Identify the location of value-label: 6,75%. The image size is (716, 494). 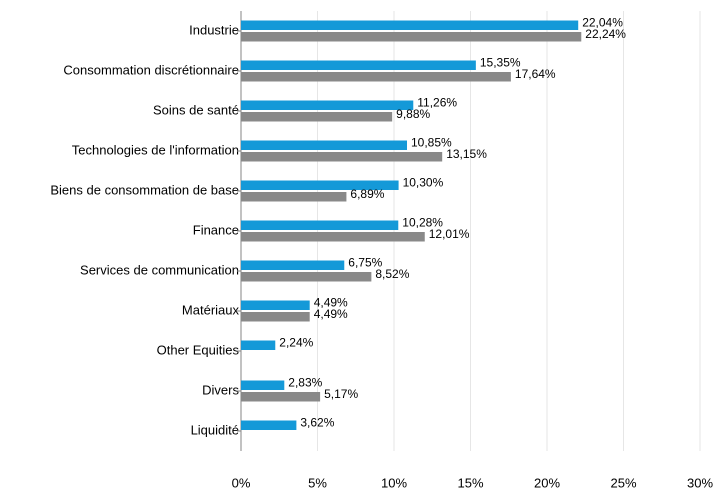
(365, 262).